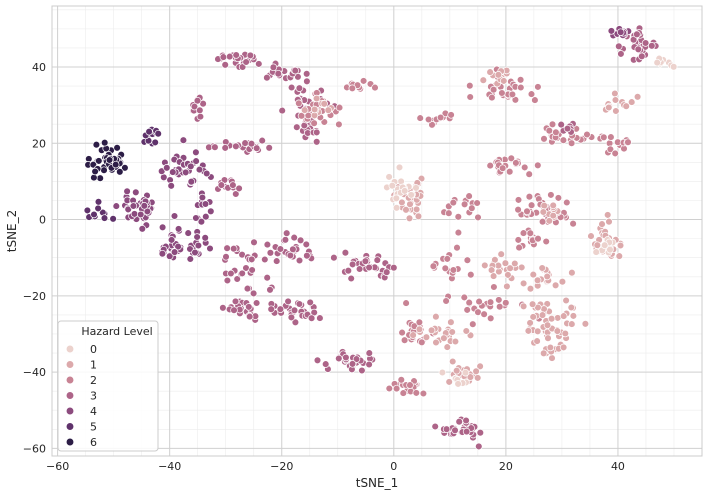 The height and width of the screenshot is (497, 709). Describe the element at coordinates (393, 466) in the screenshot. I see `x-tick-label: 0` at that location.